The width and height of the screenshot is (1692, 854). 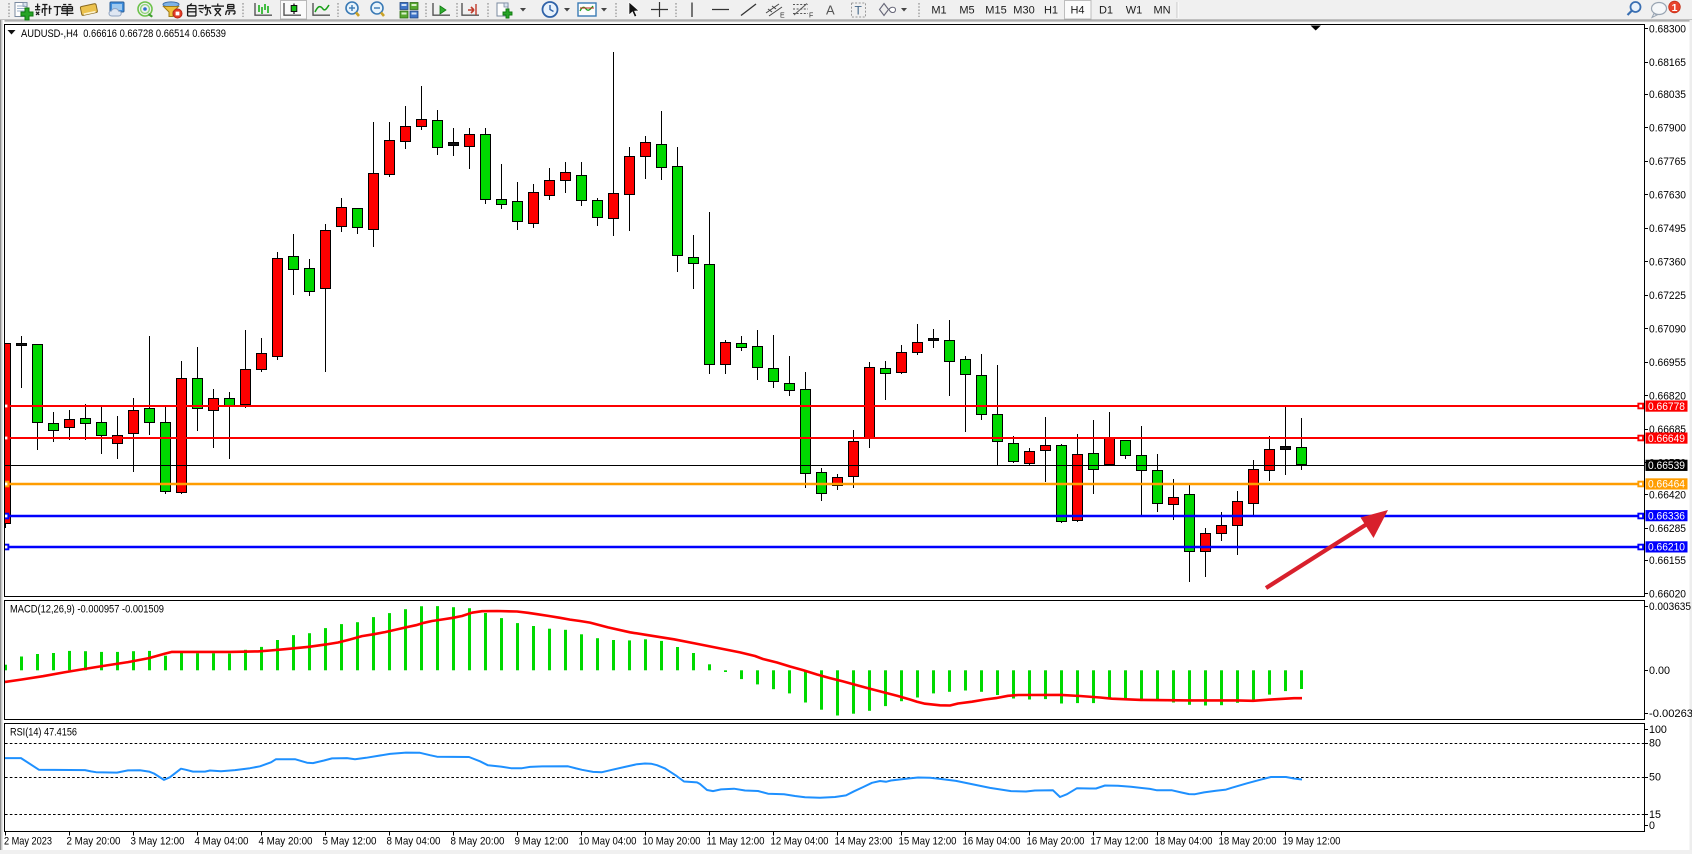 What do you see at coordinates (1655, 815) in the screenshot?
I see `svg-text: 15` at bounding box center [1655, 815].